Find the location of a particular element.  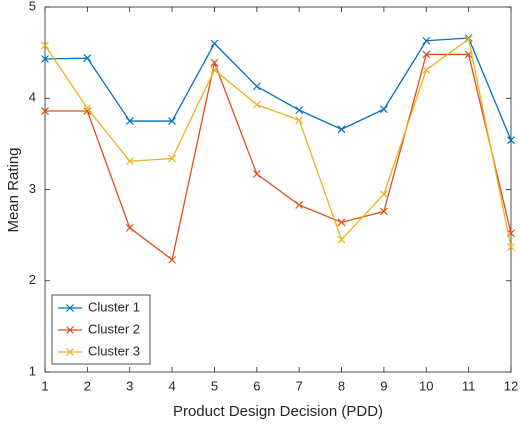

legend: Cluster 1 Cluster 2 Cluster 3 is located at coordinates (101, 329).